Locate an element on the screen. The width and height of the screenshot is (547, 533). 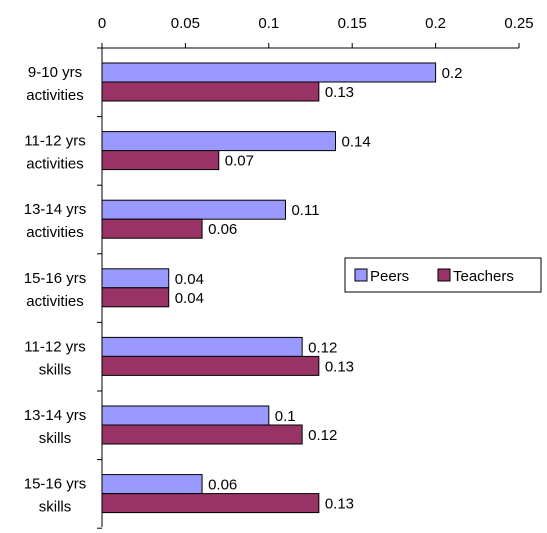
legend: Peers Teachers is located at coordinates (443, 275).